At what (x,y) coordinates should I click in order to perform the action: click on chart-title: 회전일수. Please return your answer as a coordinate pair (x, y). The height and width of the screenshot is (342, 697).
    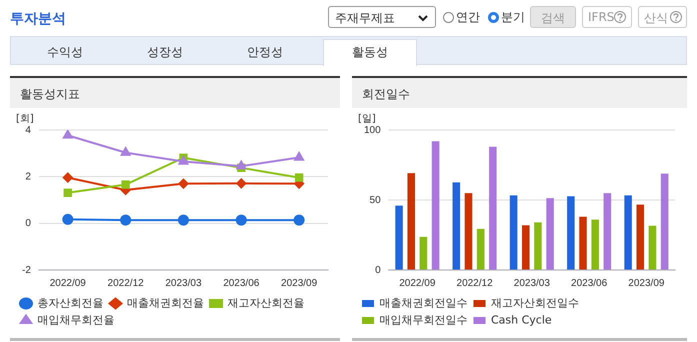
    Looking at the image, I should click on (519, 92).